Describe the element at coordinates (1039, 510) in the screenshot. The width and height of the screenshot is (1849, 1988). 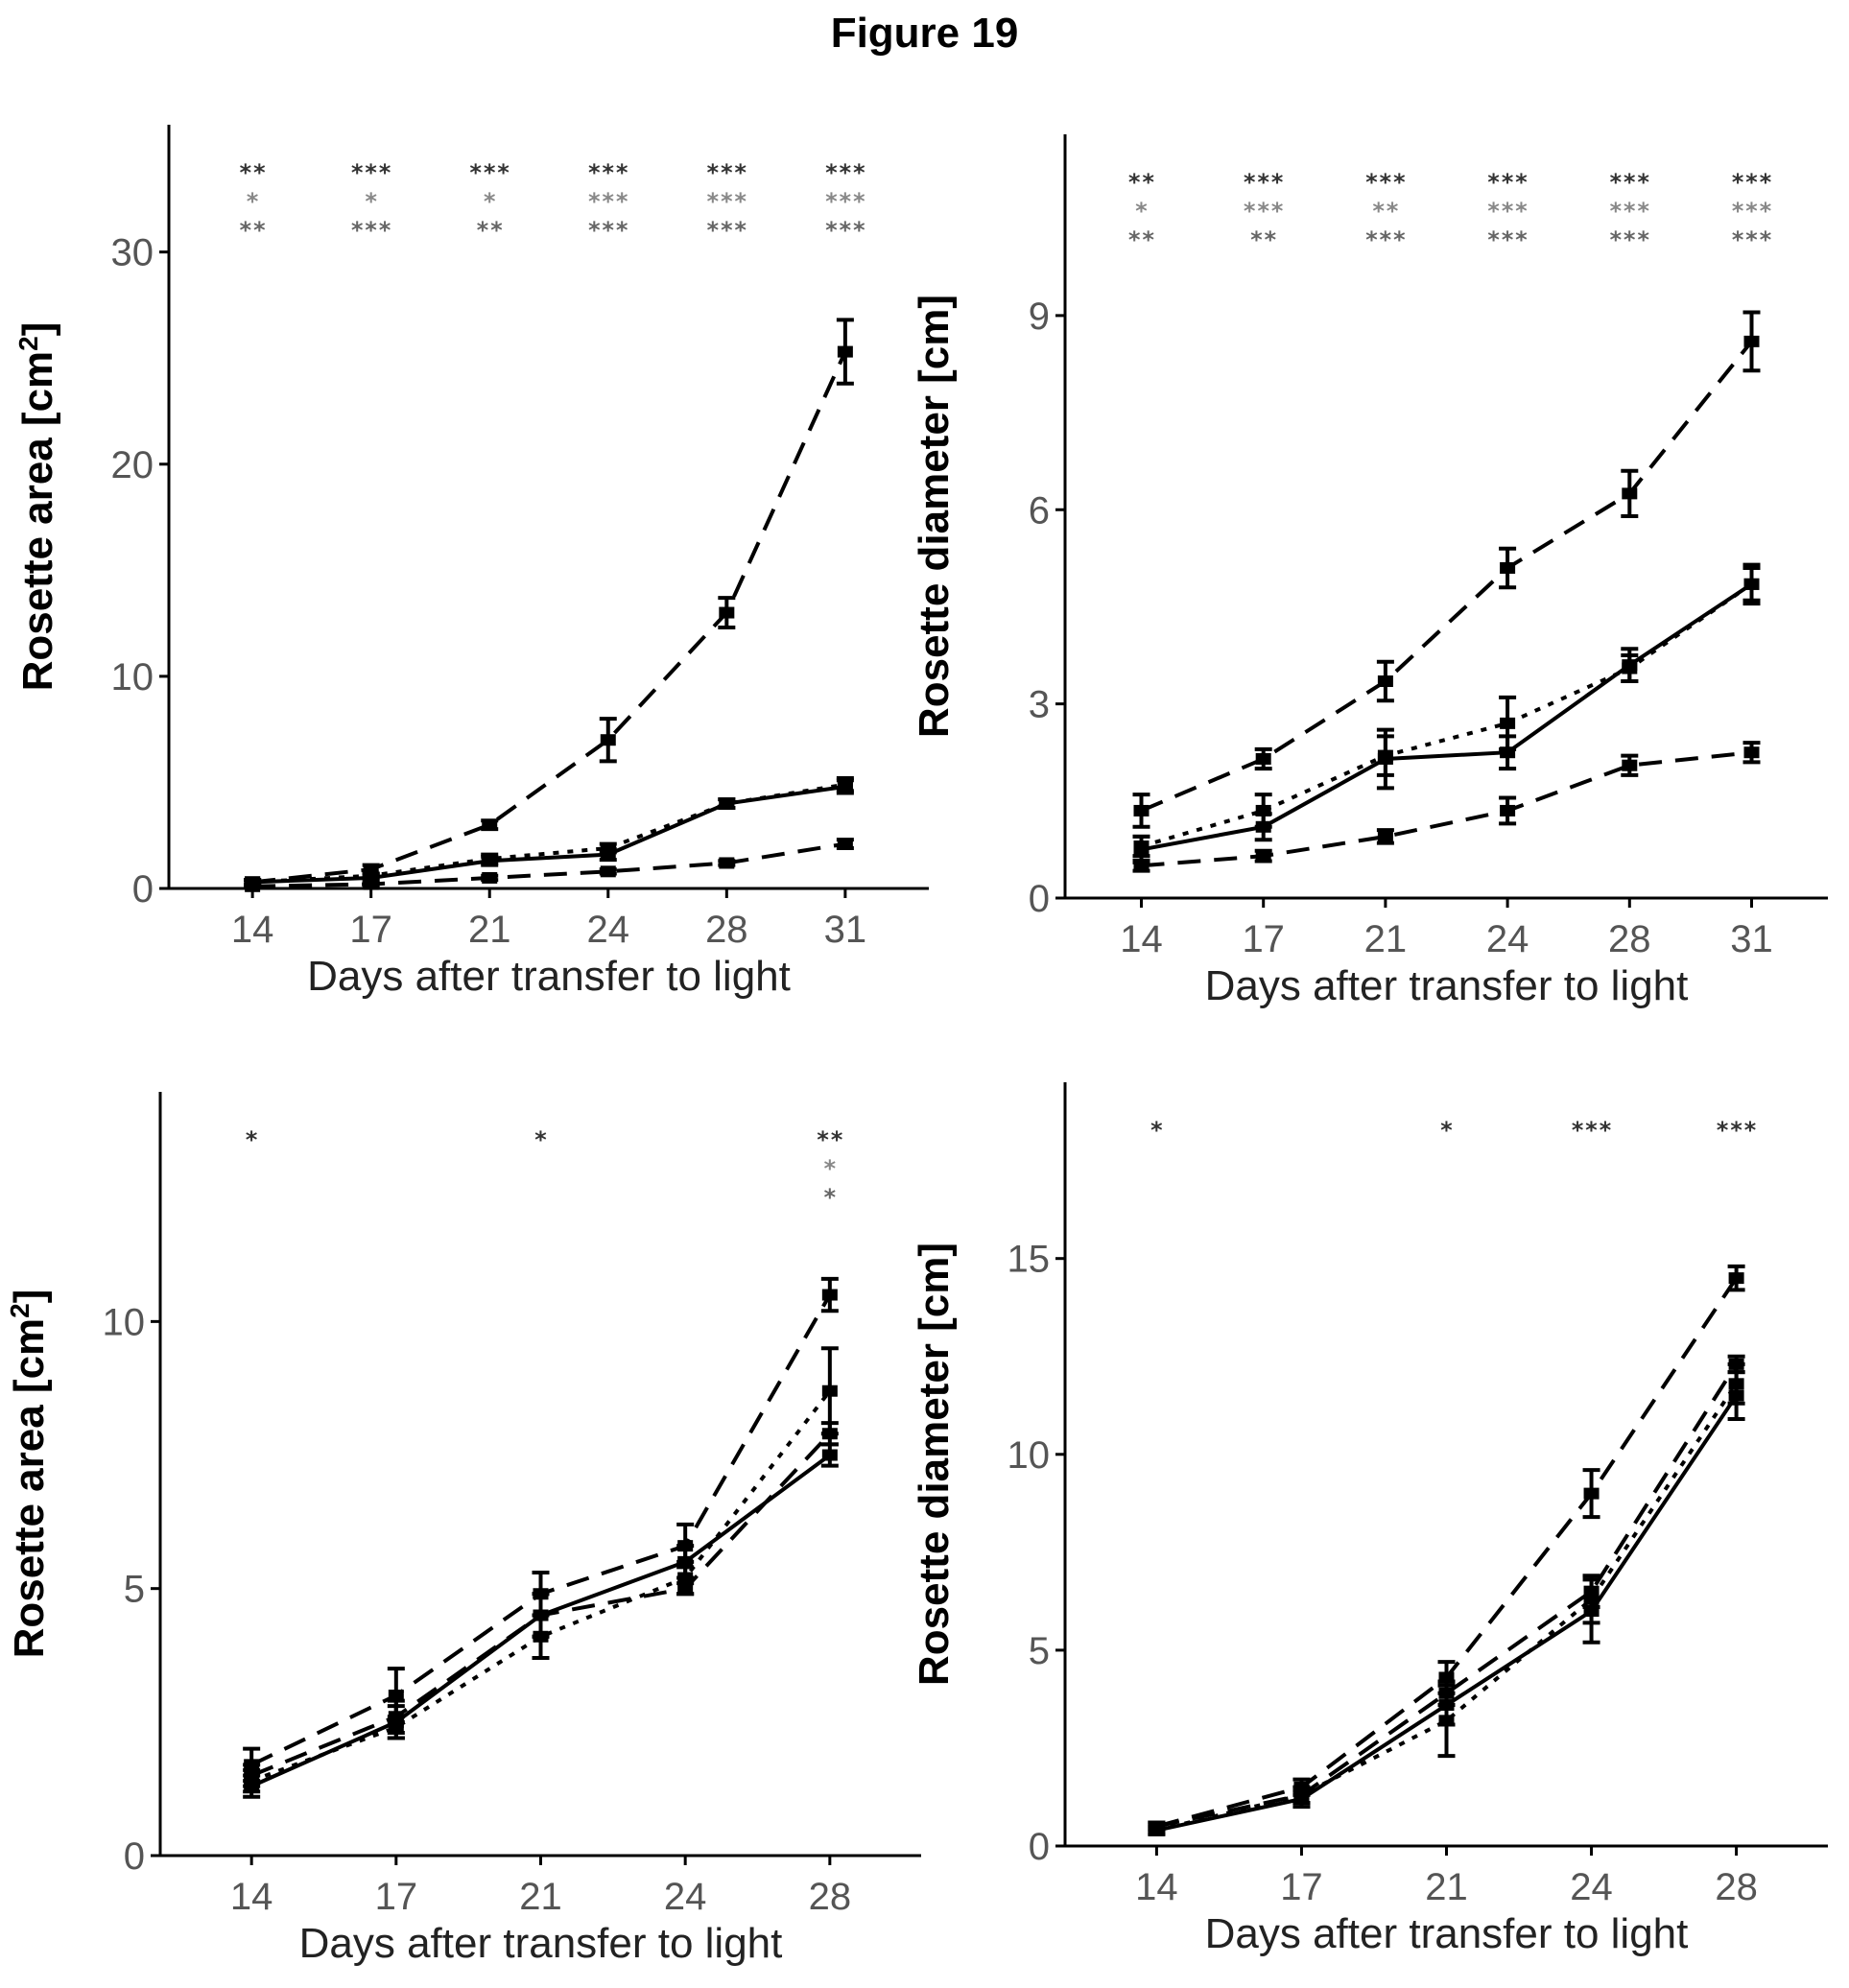
I see `y-tick-label: 6` at that location.